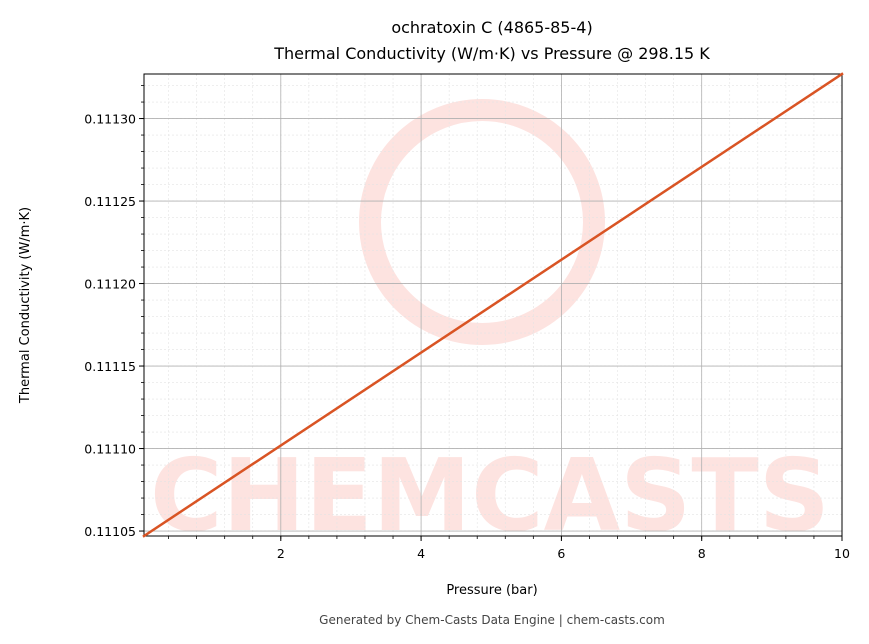  I want to click on y-tick-label: 0.11125, so click(110, 201).